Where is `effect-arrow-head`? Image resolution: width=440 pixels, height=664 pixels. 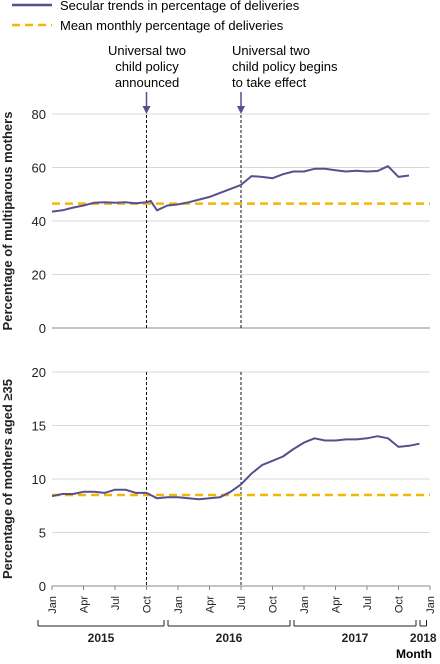
effect-arrow-head is located at coordinates (241, 110).